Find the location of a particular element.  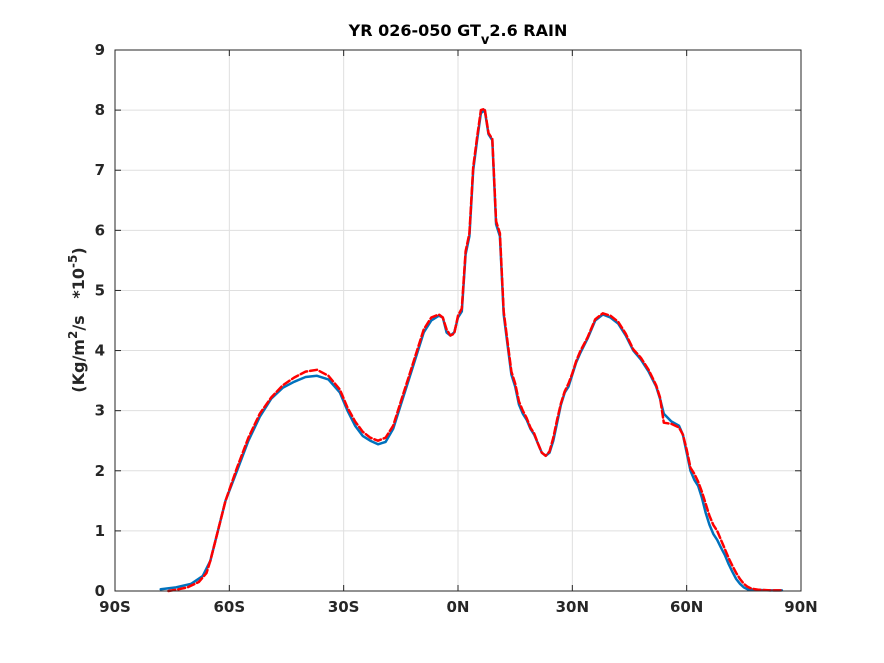

chart-title: YR 026-050 GTv2.6 RAIN is located at coordinates (458, 34).